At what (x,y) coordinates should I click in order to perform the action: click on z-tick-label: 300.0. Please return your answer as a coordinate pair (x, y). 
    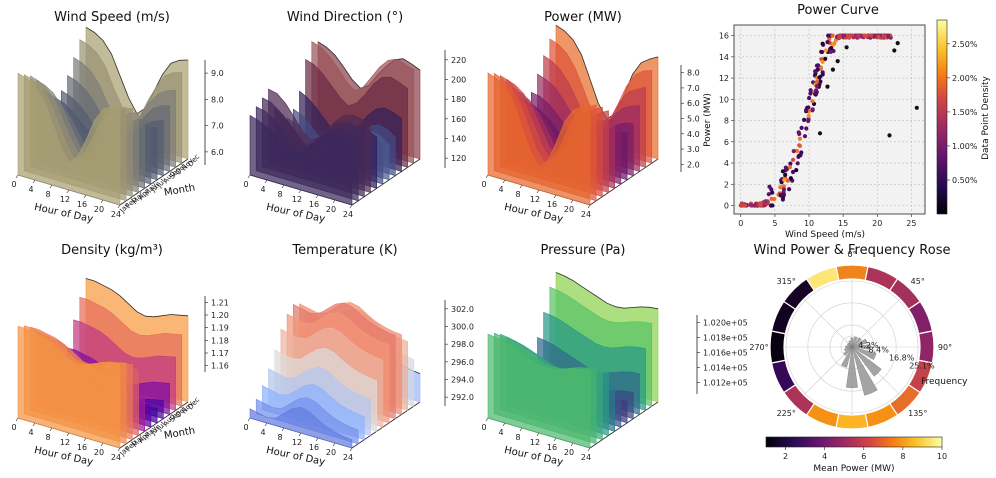
    Looking at the image, I should click on (462, 327).